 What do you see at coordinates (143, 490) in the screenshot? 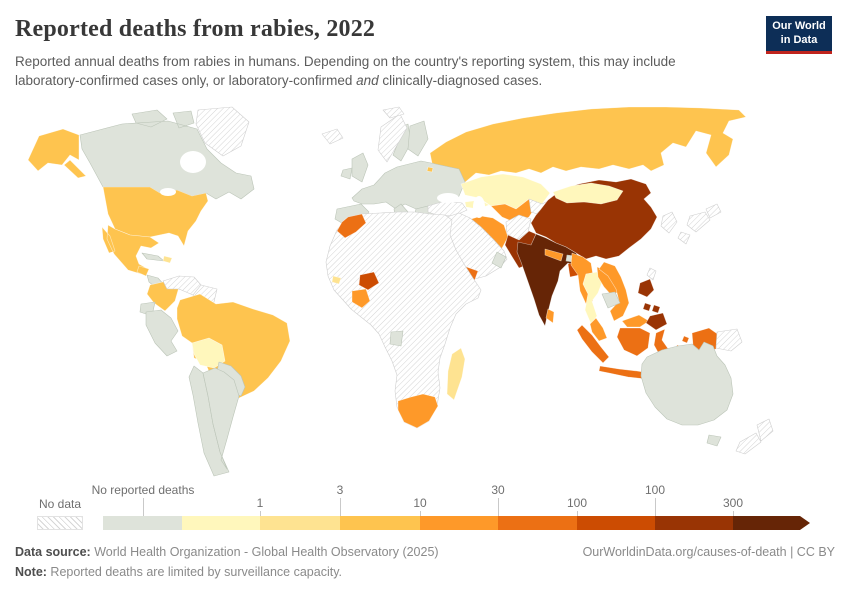
I see `legend-tick-label: No reported deaths` at bounding box center [143, 490].